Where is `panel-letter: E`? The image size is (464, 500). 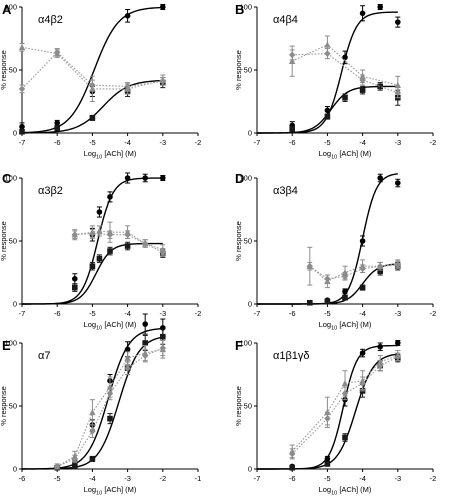
panel-letter: E is located at coordinates (6, 345).